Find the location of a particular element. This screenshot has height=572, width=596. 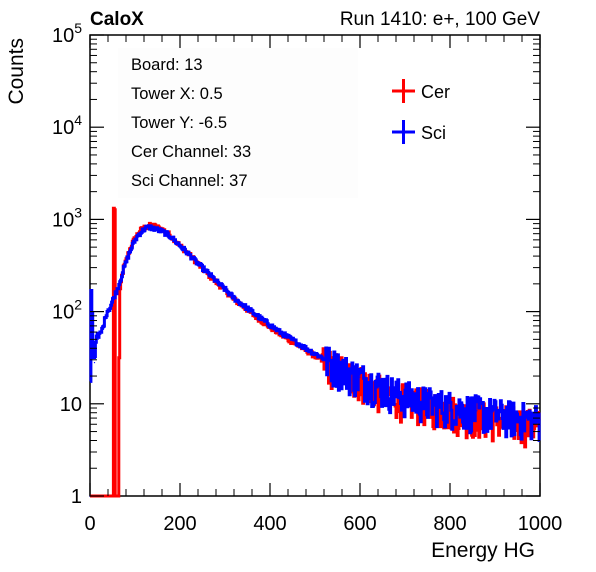

y-tick-label: 10⁴ is located at coordinates (67, 125).